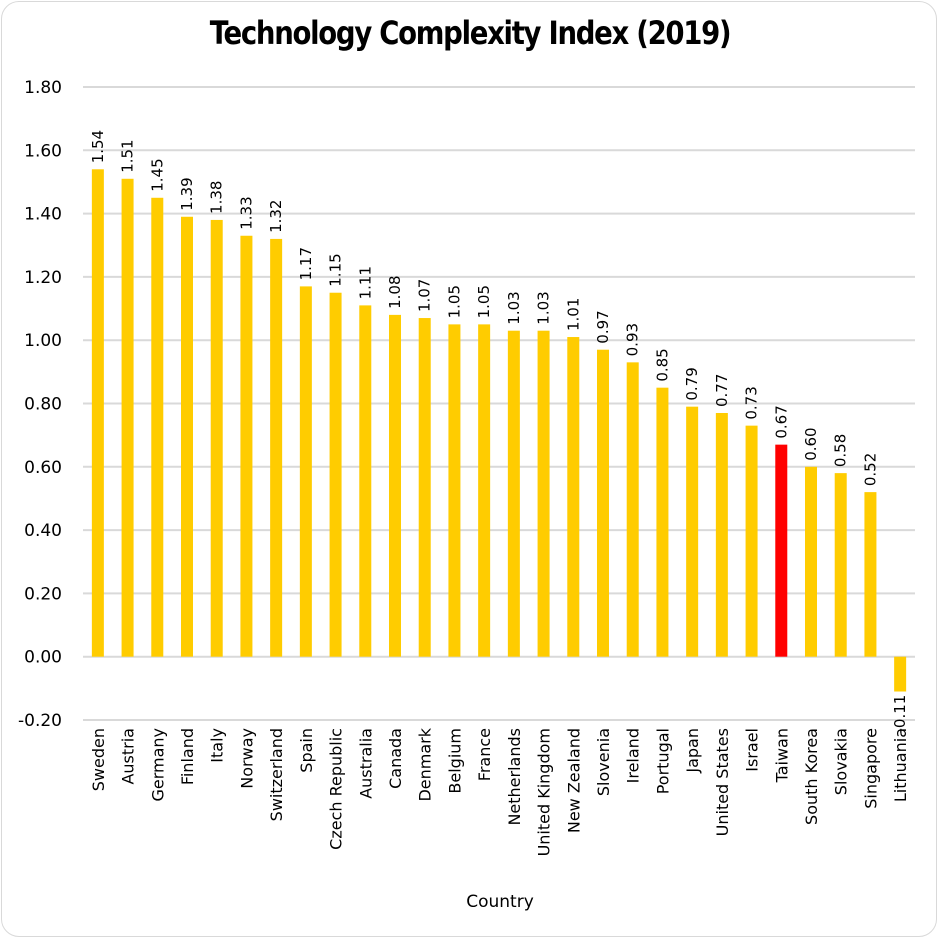  What do you see at coordinates (276, 216) in the screenshot?
I see `data-label: 1.32` at bounding box center [276, 216].